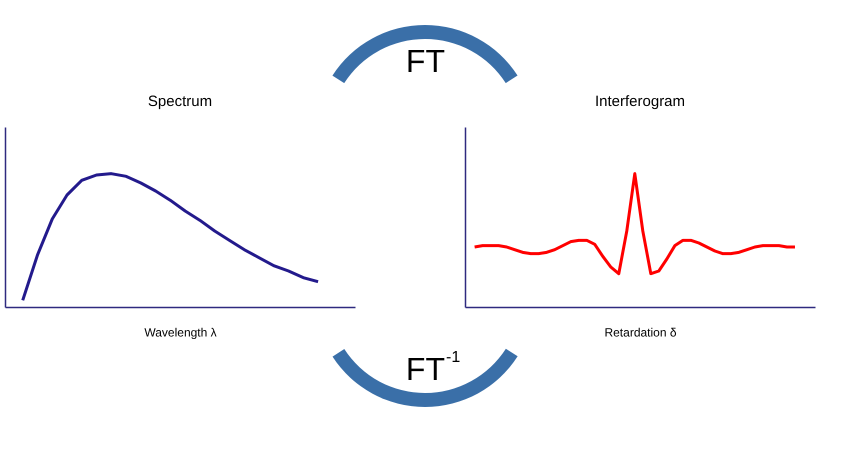  I want to click on chart-title: Spectrum, so click(180, 101).